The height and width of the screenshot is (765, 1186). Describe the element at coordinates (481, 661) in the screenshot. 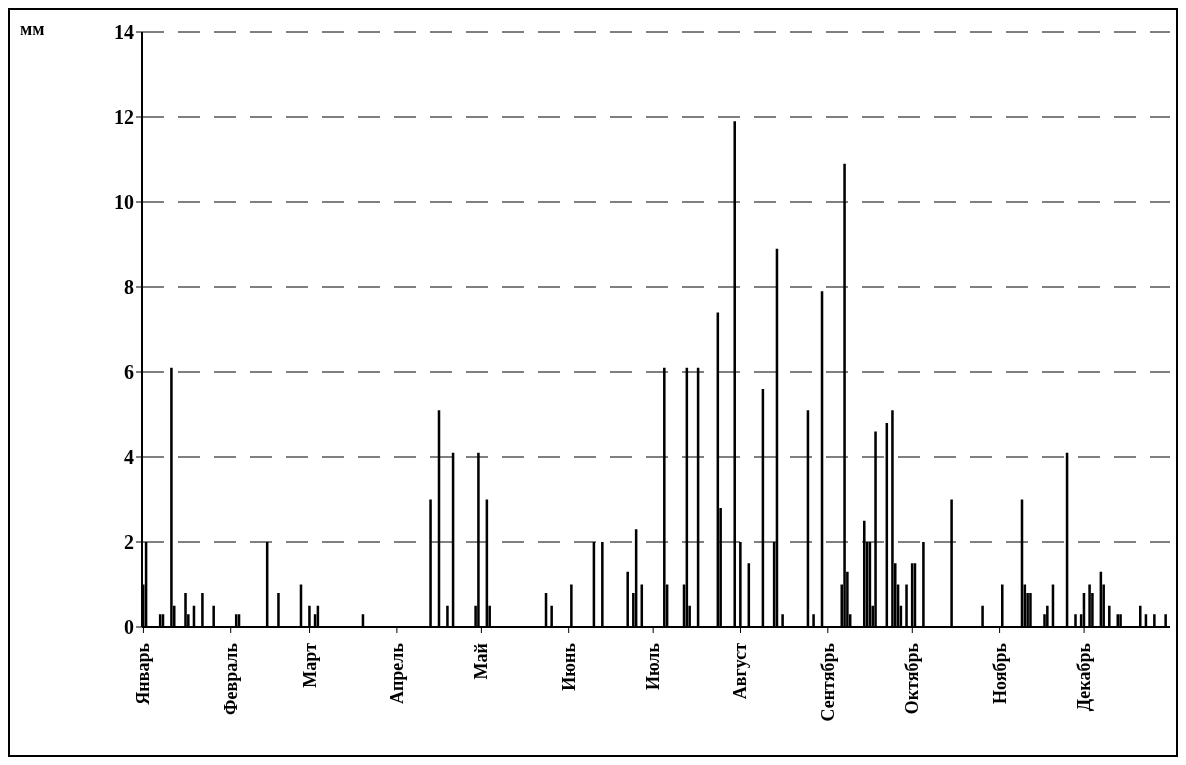

I see `x-tick-label: Май` at that location.